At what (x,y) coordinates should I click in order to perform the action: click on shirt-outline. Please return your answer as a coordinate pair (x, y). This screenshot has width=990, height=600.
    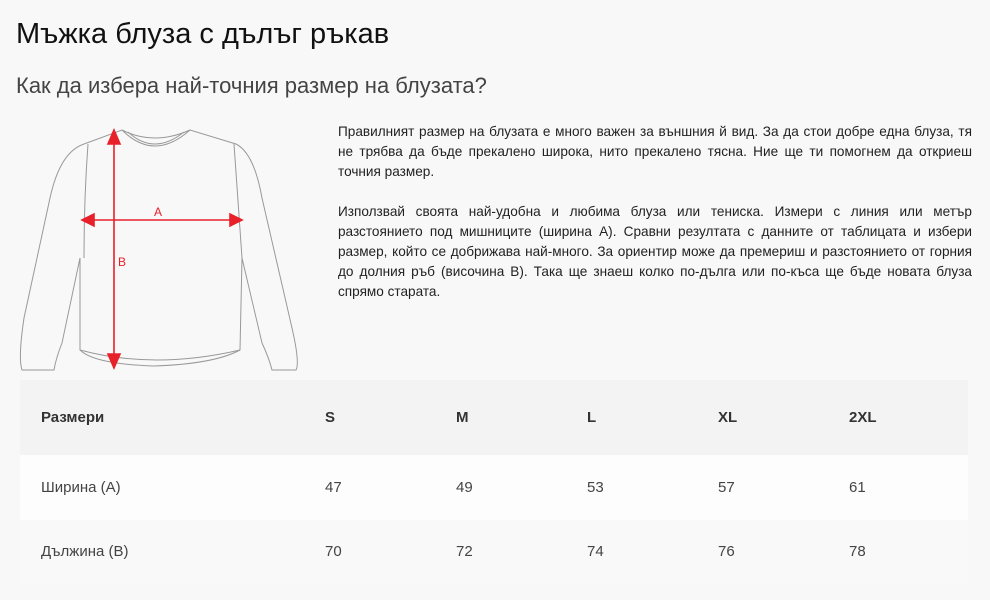
    Looking at the image, I should click on (158, 250).